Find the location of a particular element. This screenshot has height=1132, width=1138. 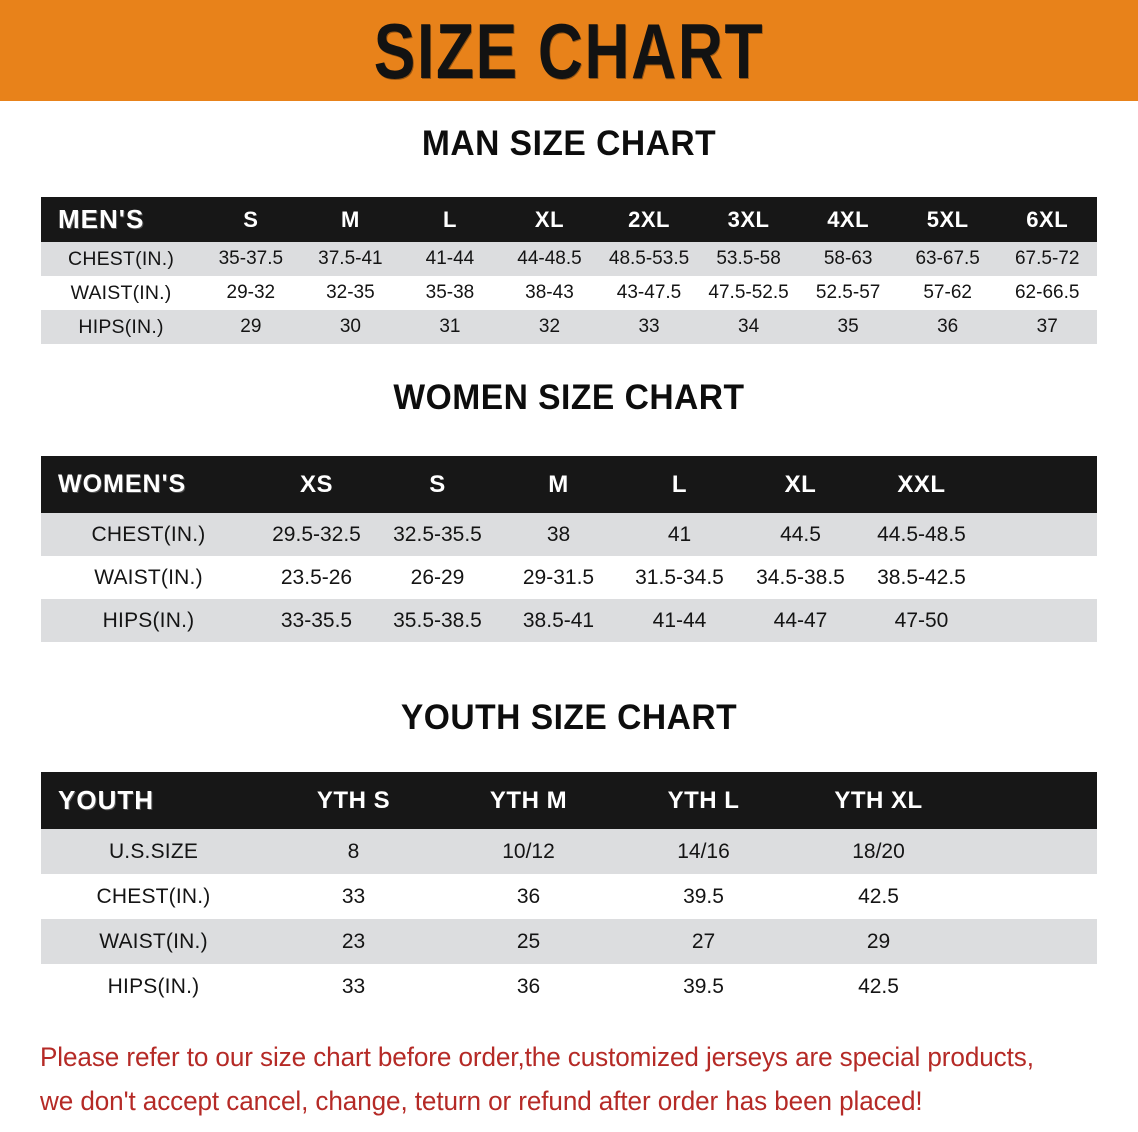

cell-man-1-1: 32-35 is located at coordinates (350, 292).